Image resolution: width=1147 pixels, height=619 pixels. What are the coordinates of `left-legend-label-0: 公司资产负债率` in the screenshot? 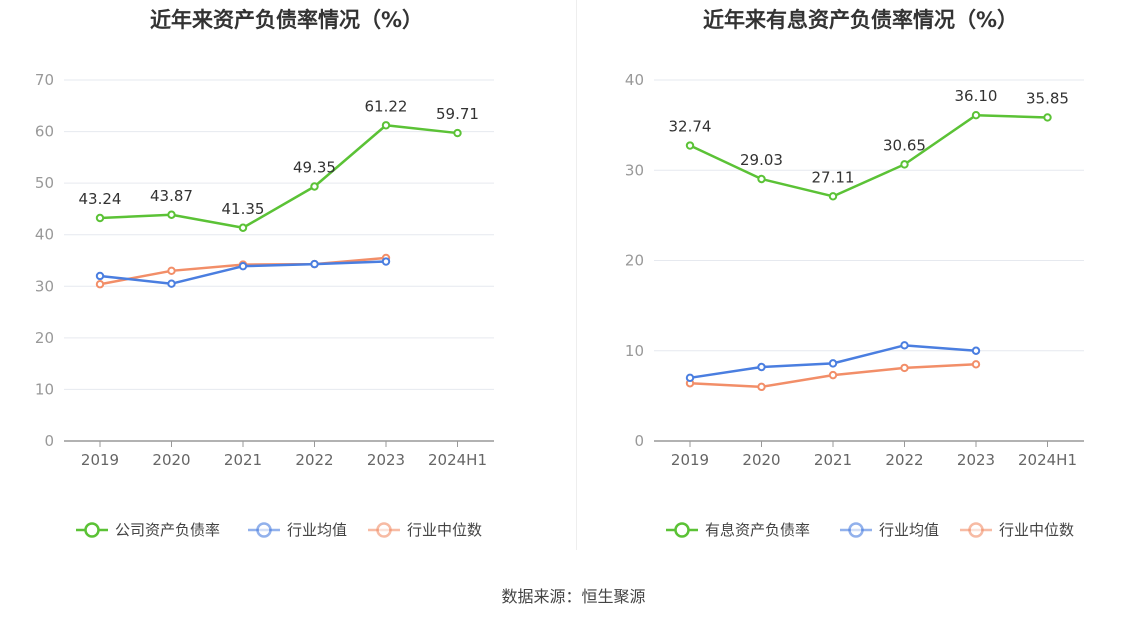 It's located at (167, 530).